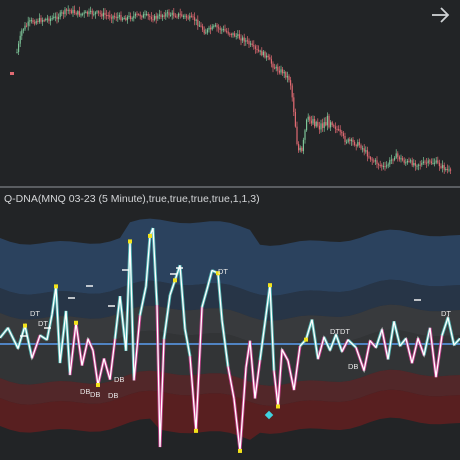 The height and width of the screenshot is (460, 460). Describe the element at coordinates (269, 415) in the screenshot. I see `signal-diamond` at that location.